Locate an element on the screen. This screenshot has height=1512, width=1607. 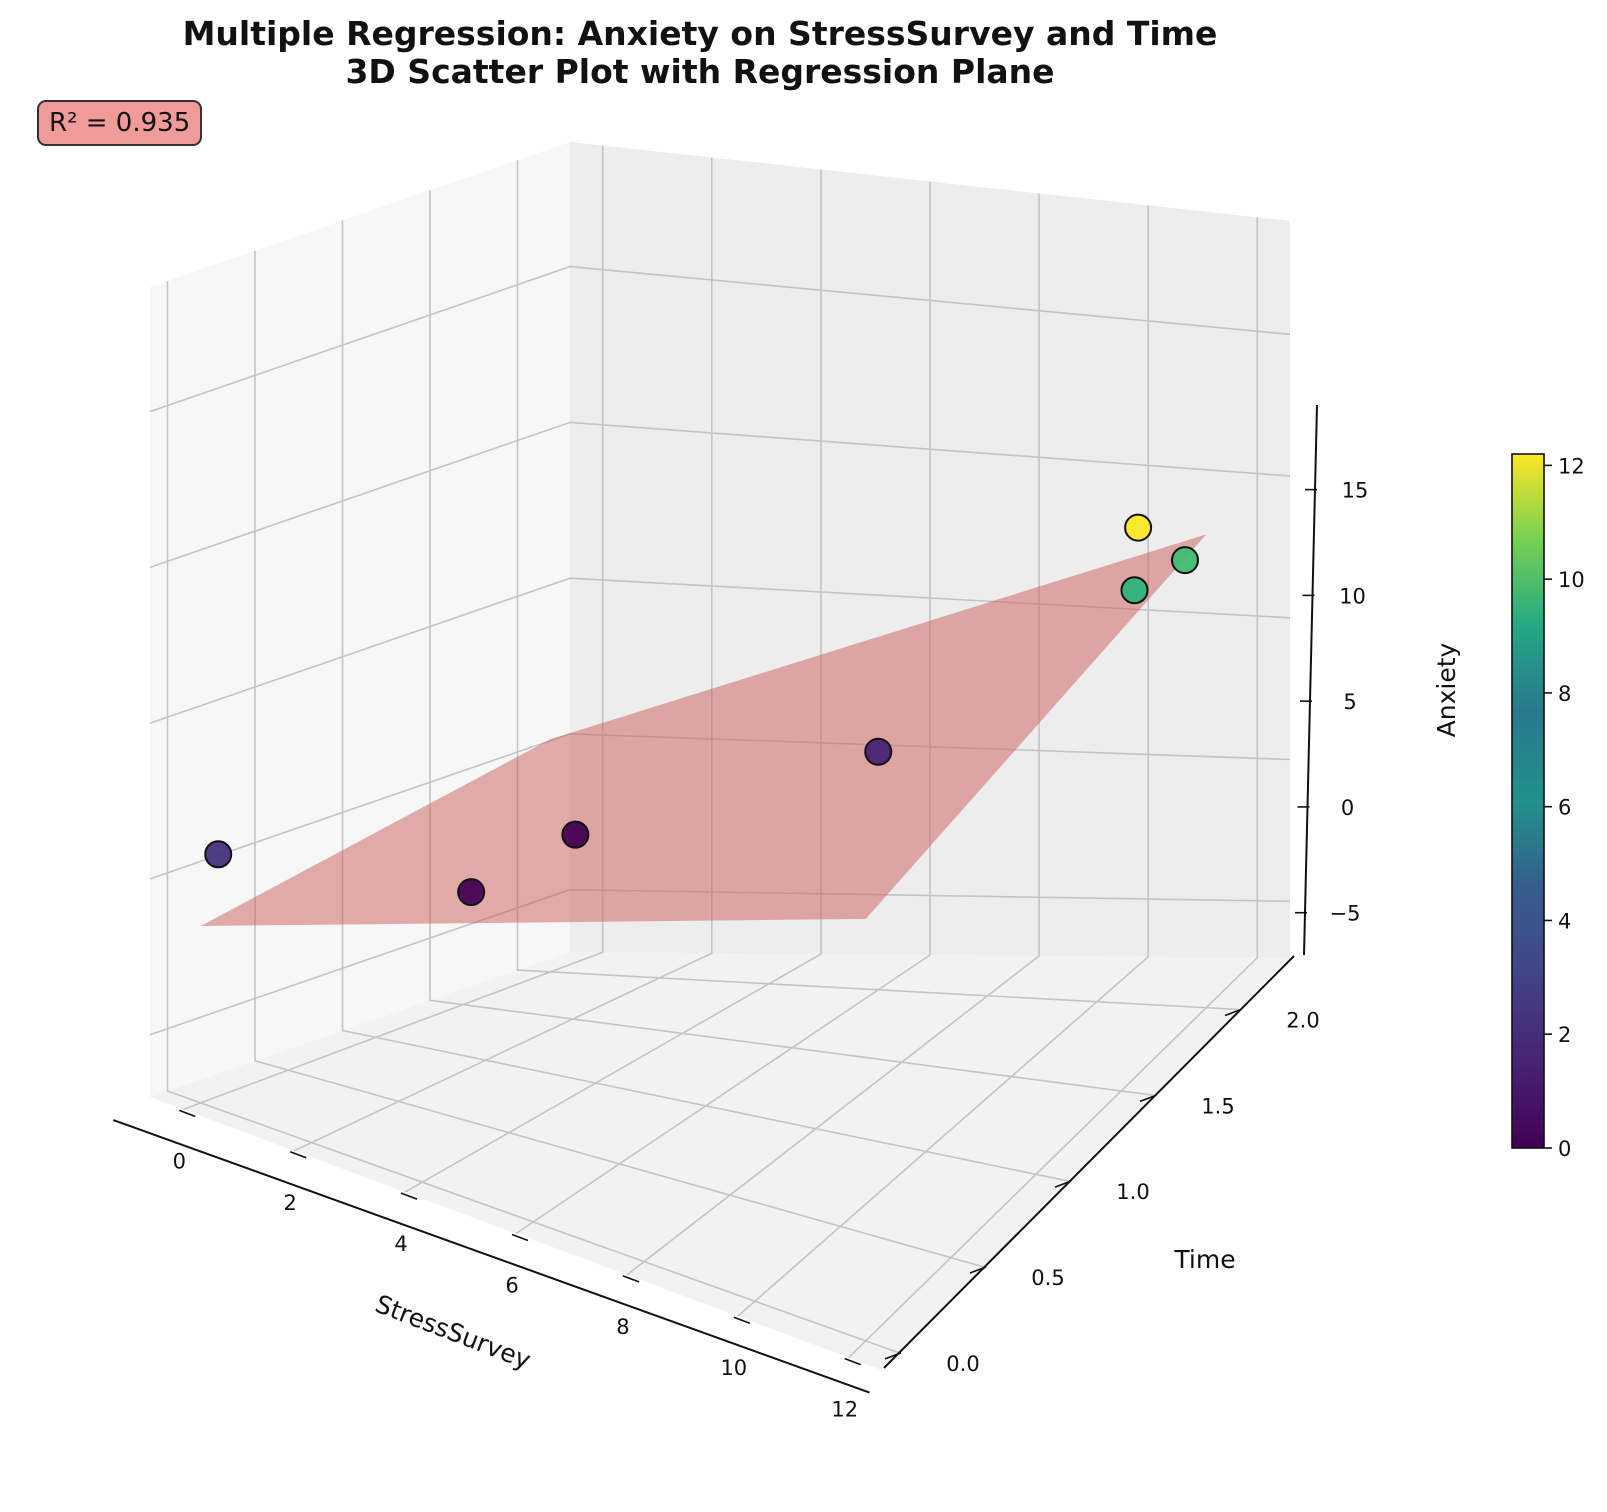
z-tick-label: 15 is located at coordinates (1355, 491).